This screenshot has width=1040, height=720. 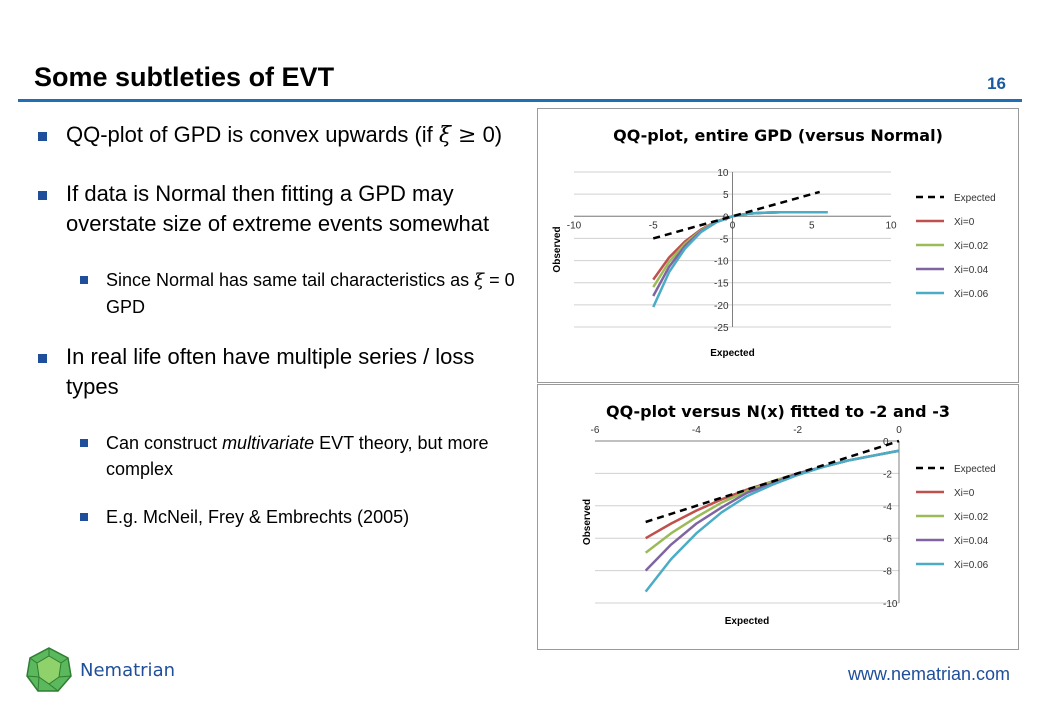 I want to click on y-tick-label: -6, so click(x=887, y=539).